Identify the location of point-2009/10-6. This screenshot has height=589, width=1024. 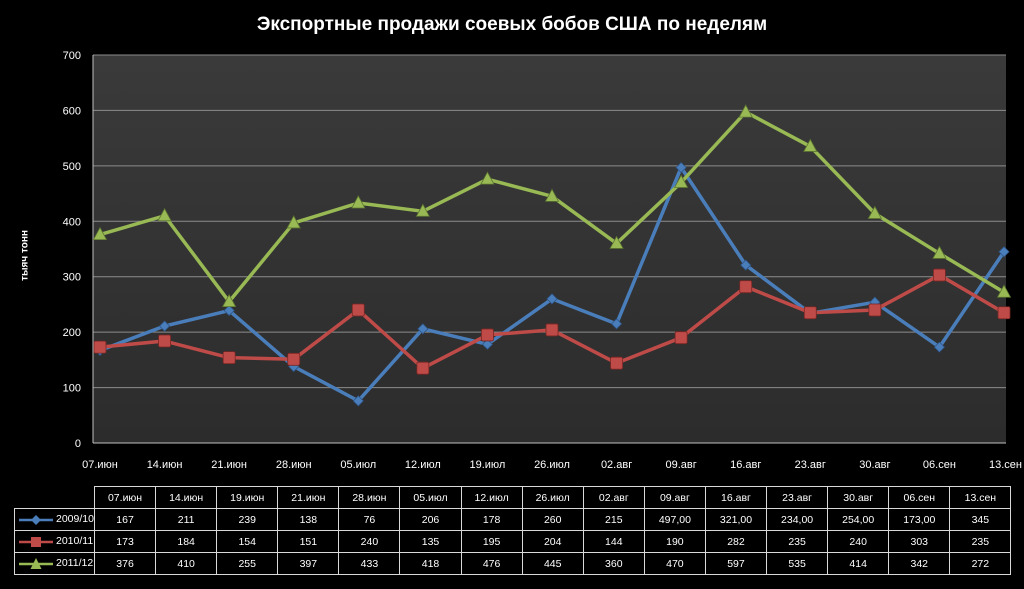
(487, 344).